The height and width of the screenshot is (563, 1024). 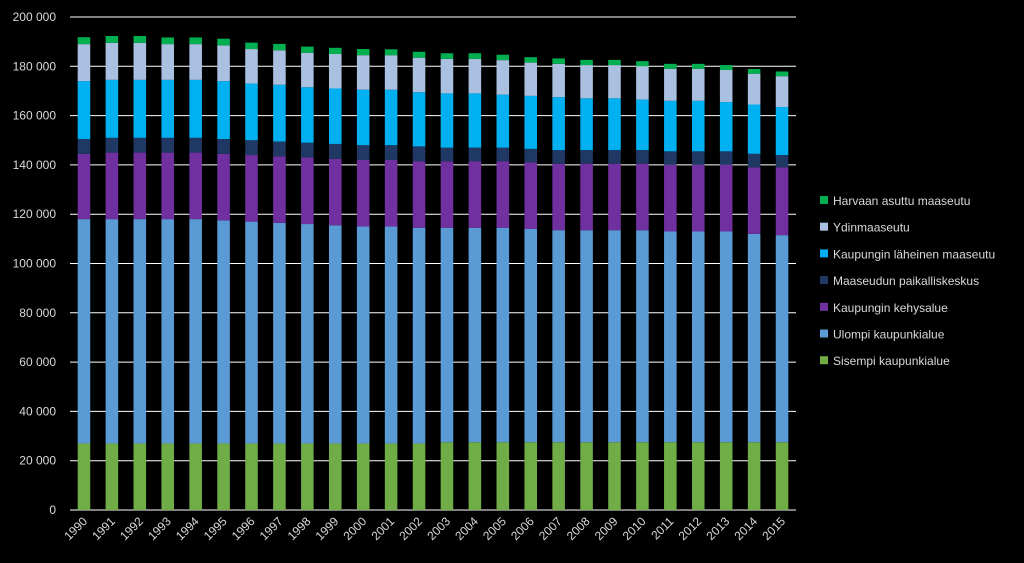 I want to click on y-tick-label: 120 000, so click(x=35, y=214).